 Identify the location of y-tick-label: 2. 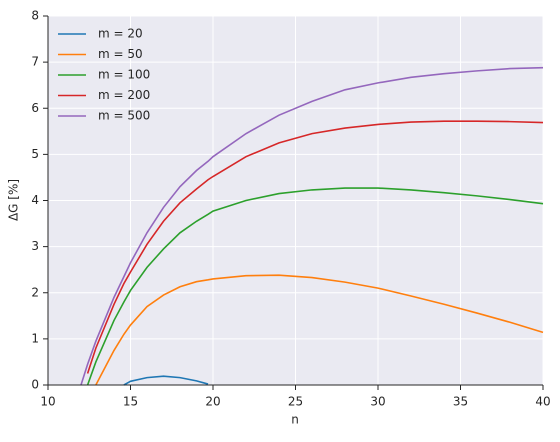
(35, 292).